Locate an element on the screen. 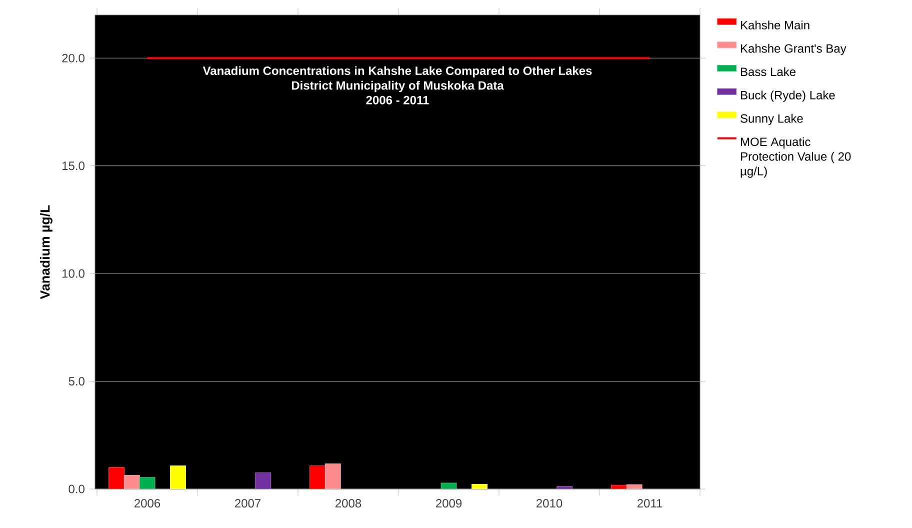 This screenshot has height=528, width=912. legend-label: Buck (Ryde) Lake is located at coordinates (788, 96).